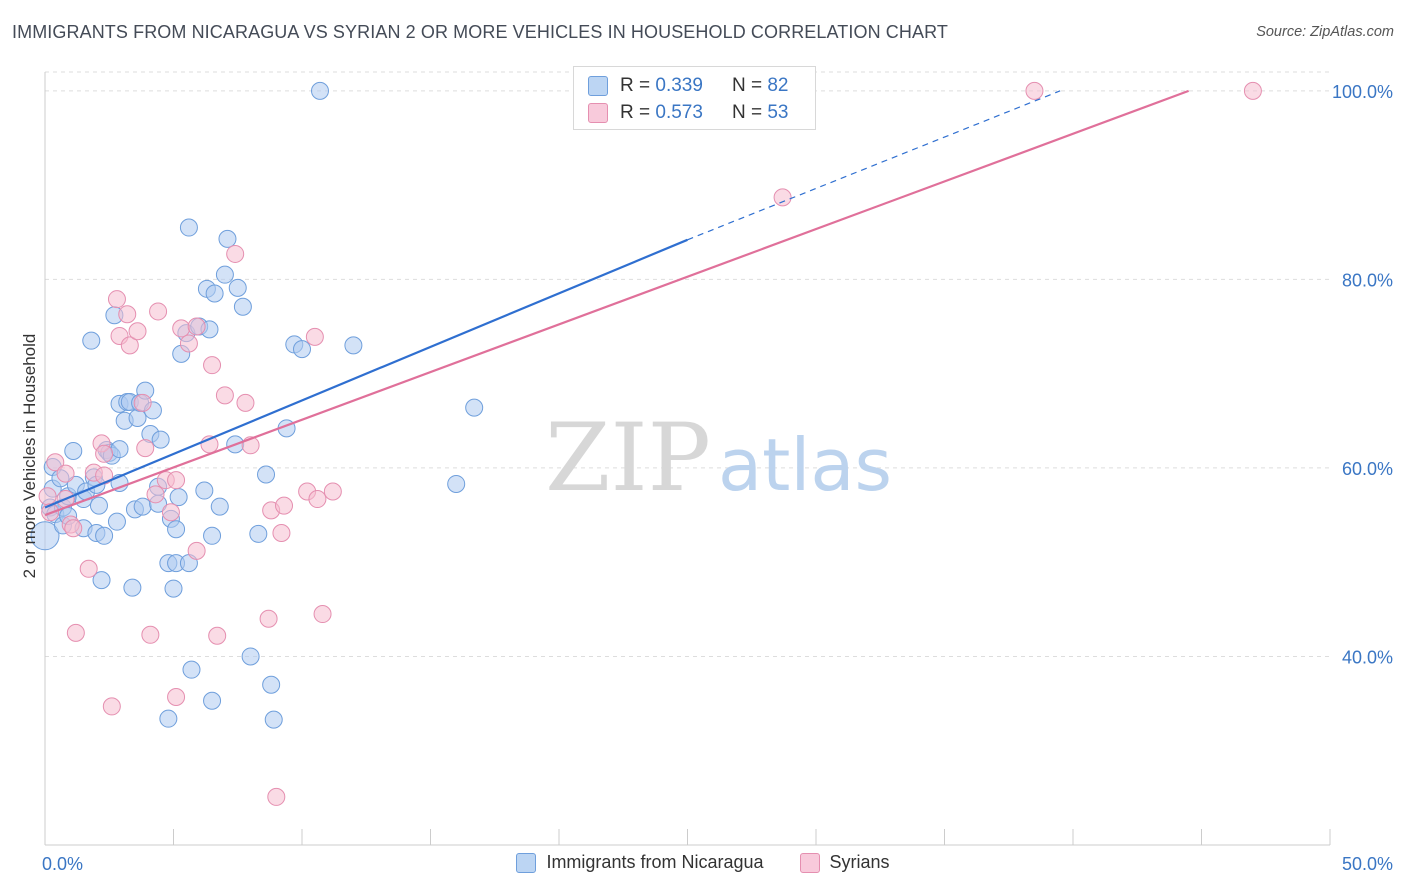  I want to click on y-tick-label: 80.0%, so click(1367, 280).